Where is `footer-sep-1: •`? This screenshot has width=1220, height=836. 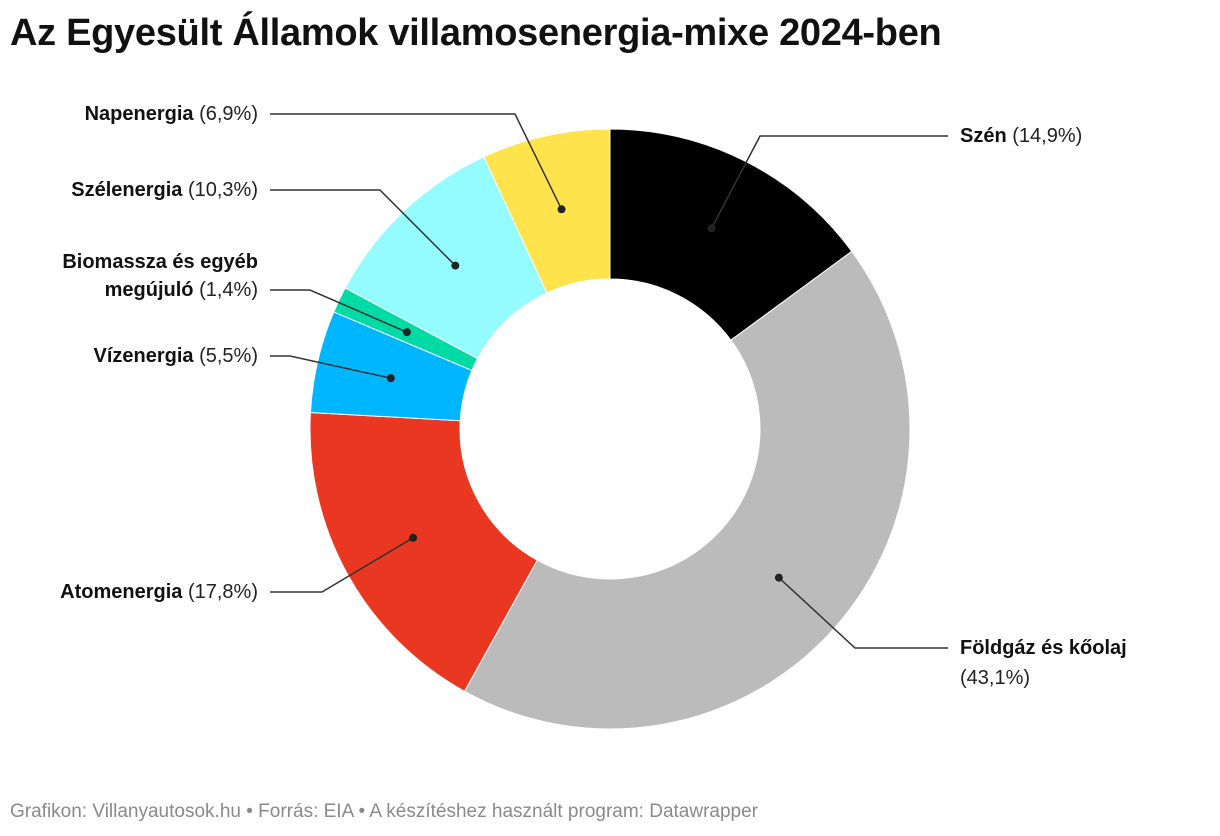
footer-sep-1: • is located at coordinates (249, 811).